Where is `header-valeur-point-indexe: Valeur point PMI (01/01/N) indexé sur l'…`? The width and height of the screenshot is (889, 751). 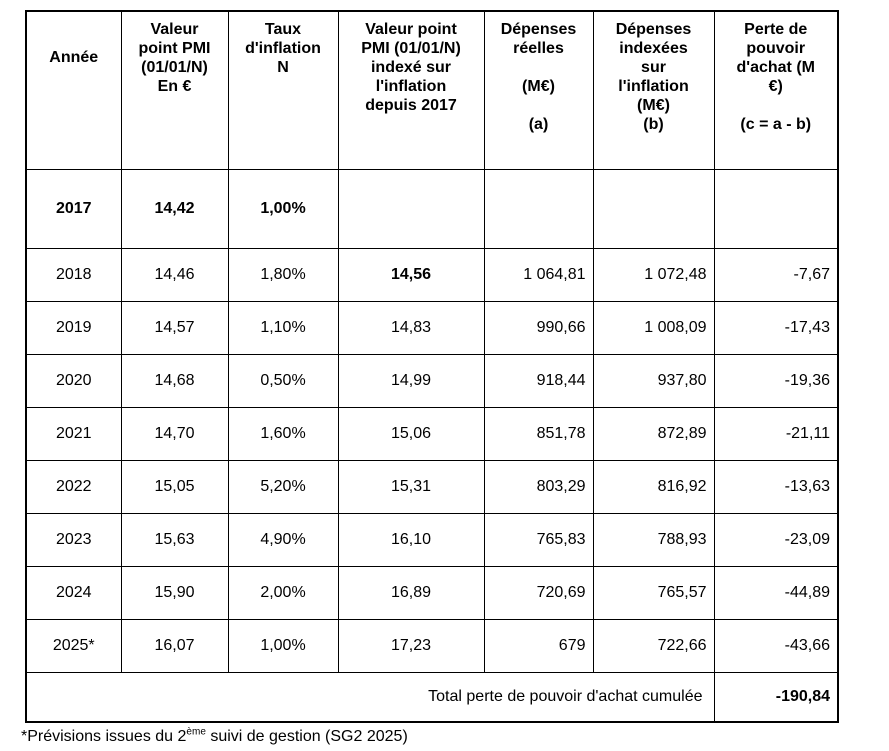
header-valeur-point-indexe: Valeur point PMI (01/01/N) indexé sur l'… is located at coordinates (411, 90).